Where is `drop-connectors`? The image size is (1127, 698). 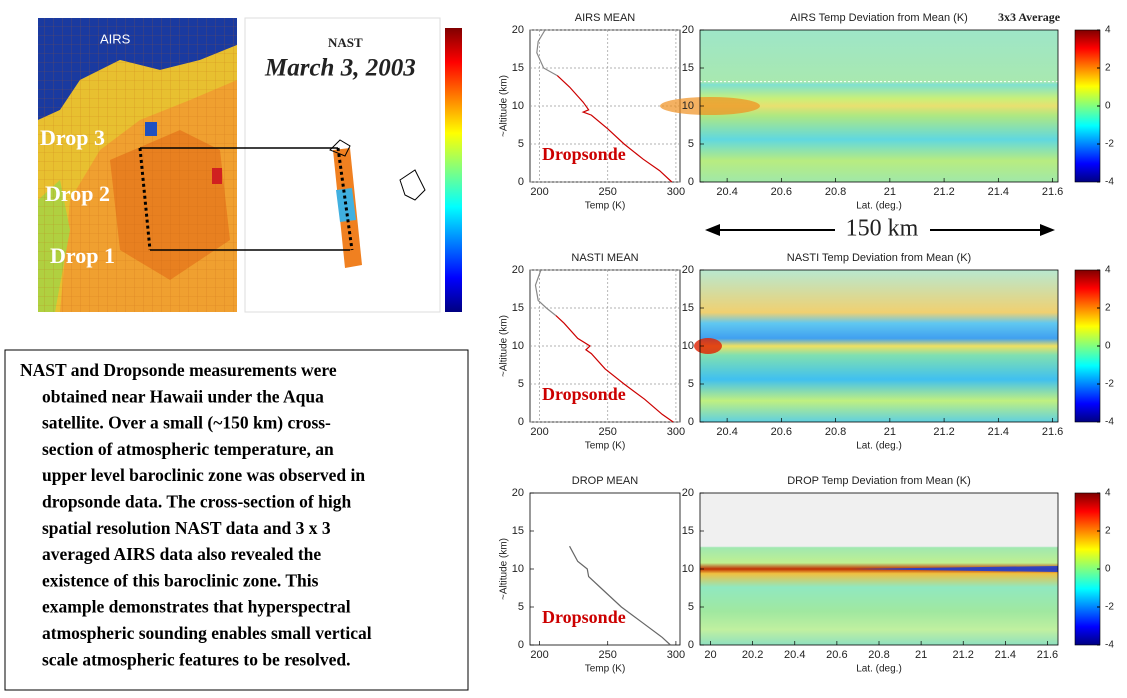 drop-connectors is located at coordinates (246, 199).